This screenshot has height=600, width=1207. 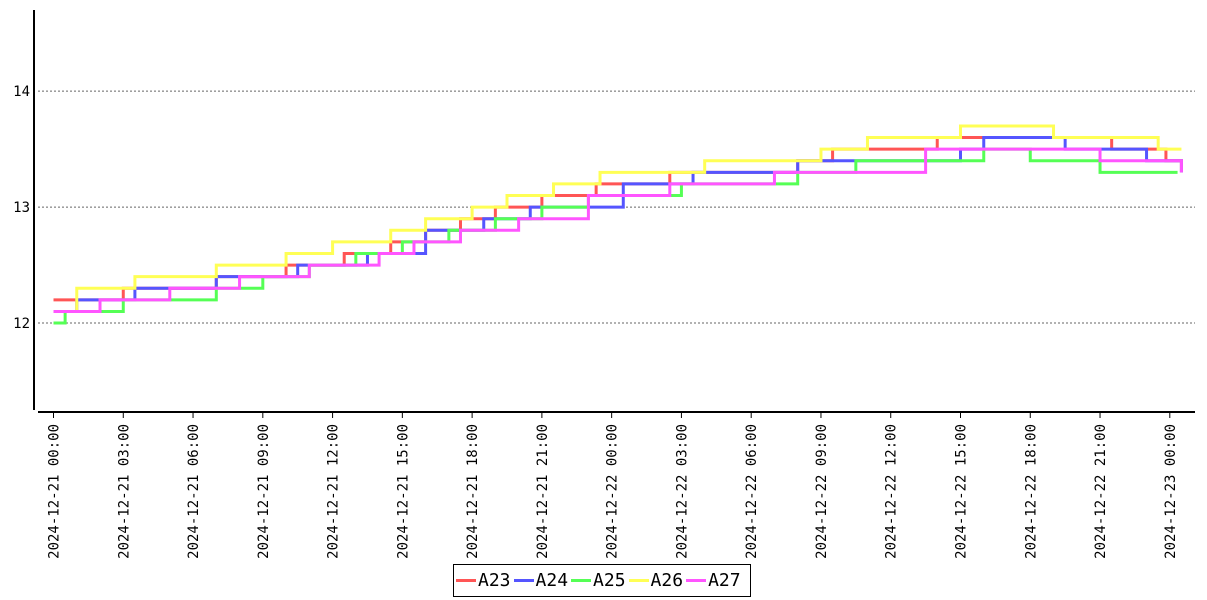 I want to click on x-tick-label: 2024-12-21 00:00, so click(x=55, y=491).